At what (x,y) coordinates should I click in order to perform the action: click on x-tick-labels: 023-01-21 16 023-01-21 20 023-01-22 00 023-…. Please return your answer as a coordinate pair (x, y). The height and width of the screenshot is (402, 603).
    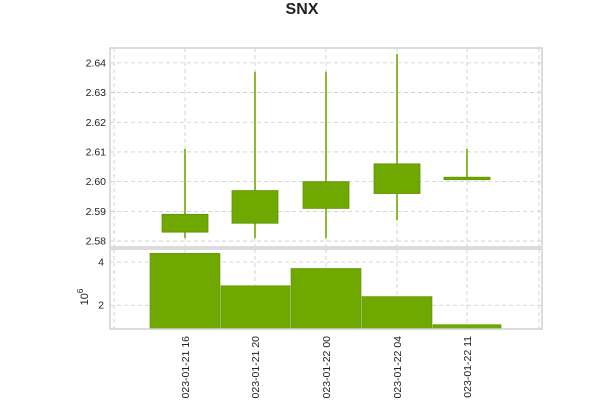
    Looking at the image, I should click on (327, 367).